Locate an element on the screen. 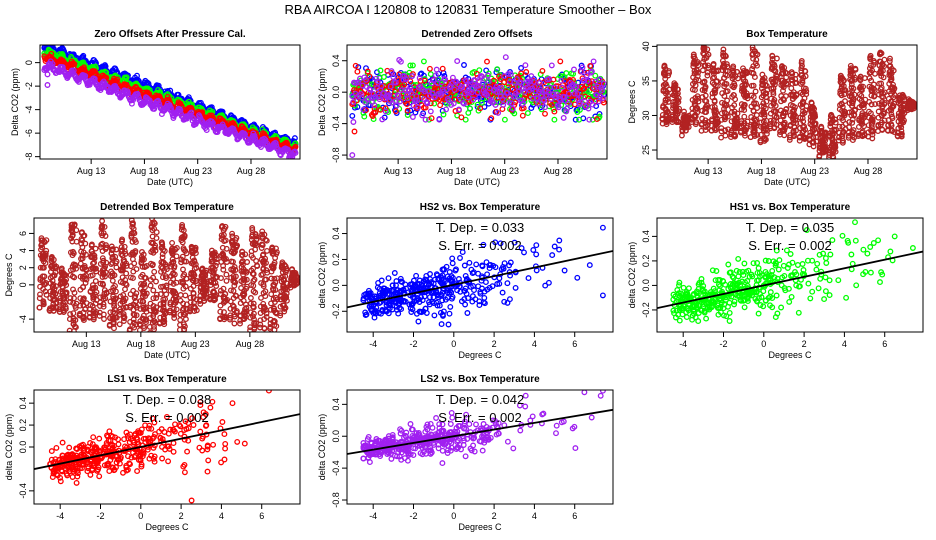 The width and height of the screenshot is (936, 540). panel-title: Detrended Zero Offsets is located at coordinates (477, 34).